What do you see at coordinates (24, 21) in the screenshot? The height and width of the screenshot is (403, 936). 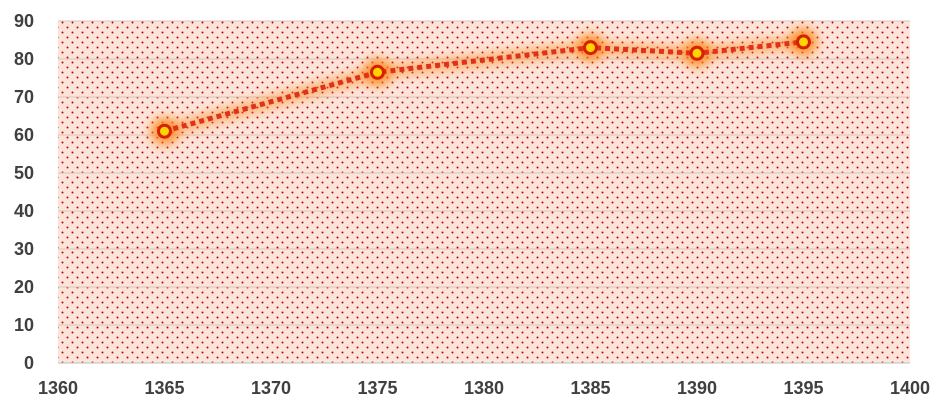 I see `y-tick-label: 90` at bounding box center [24, 21].